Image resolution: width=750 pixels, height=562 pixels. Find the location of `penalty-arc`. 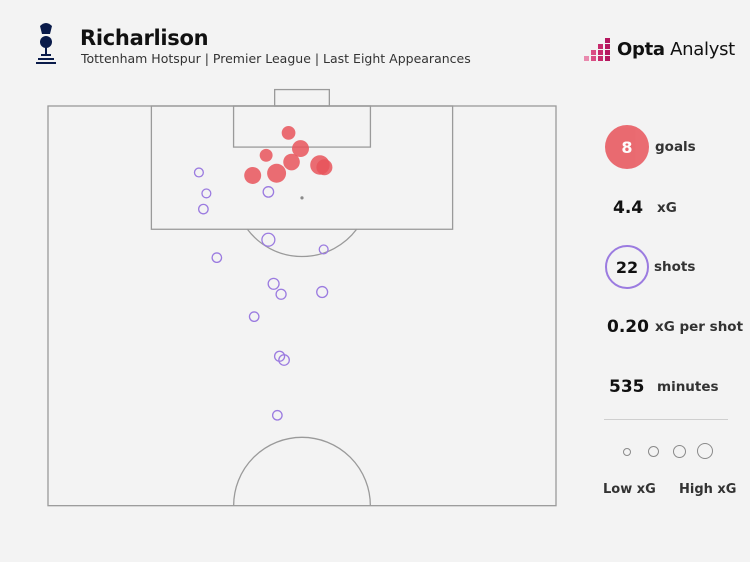

penalty-arc is located at coordinates (302, 243).